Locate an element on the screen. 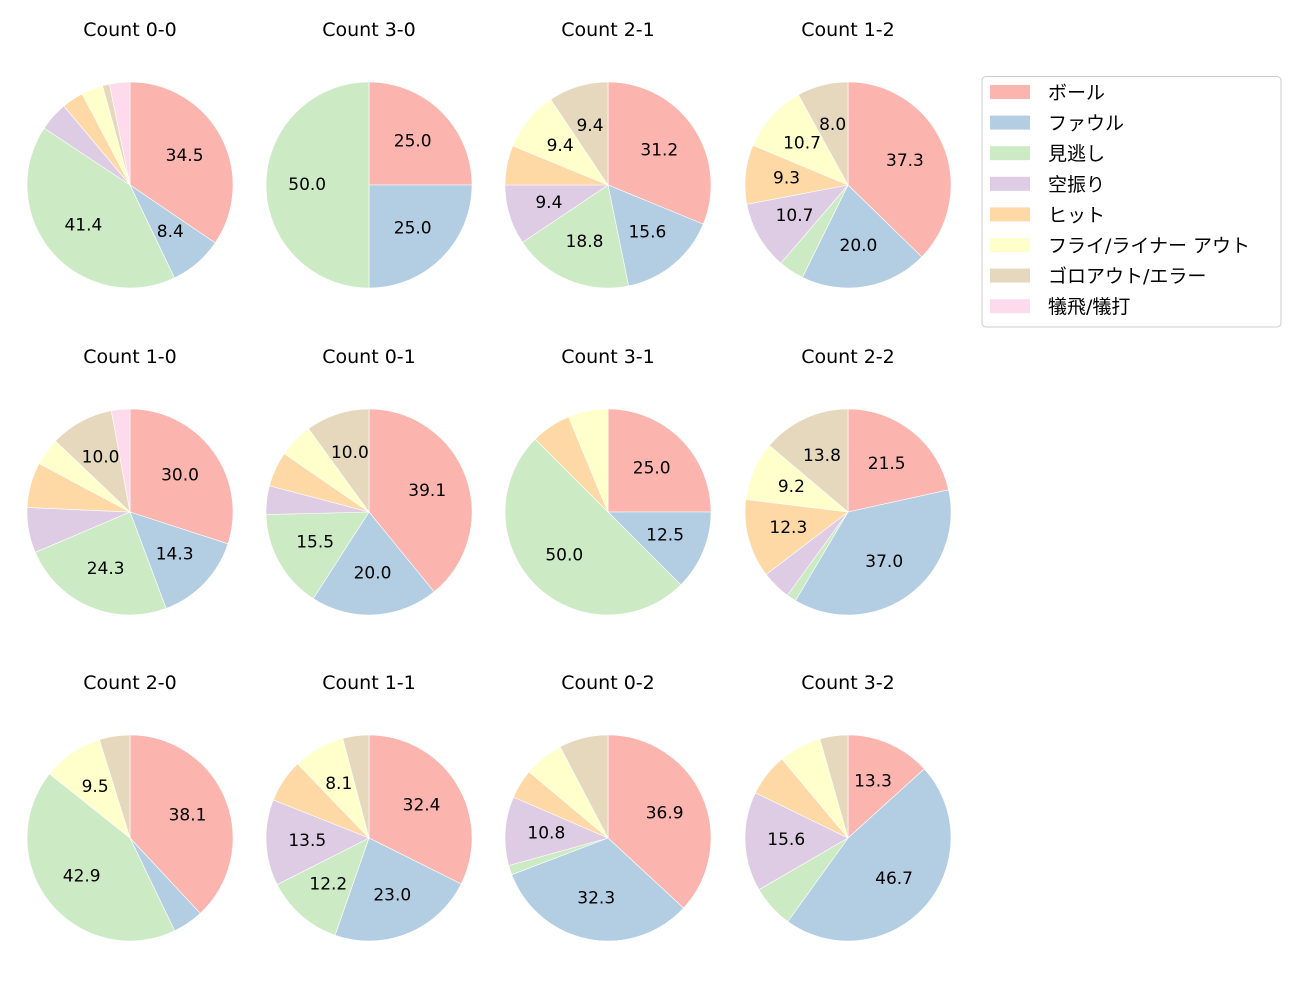 The height and width of the screenshot is (1000, 1300). pie-slice-label: 46.7 is located at coordinates (894, 879).